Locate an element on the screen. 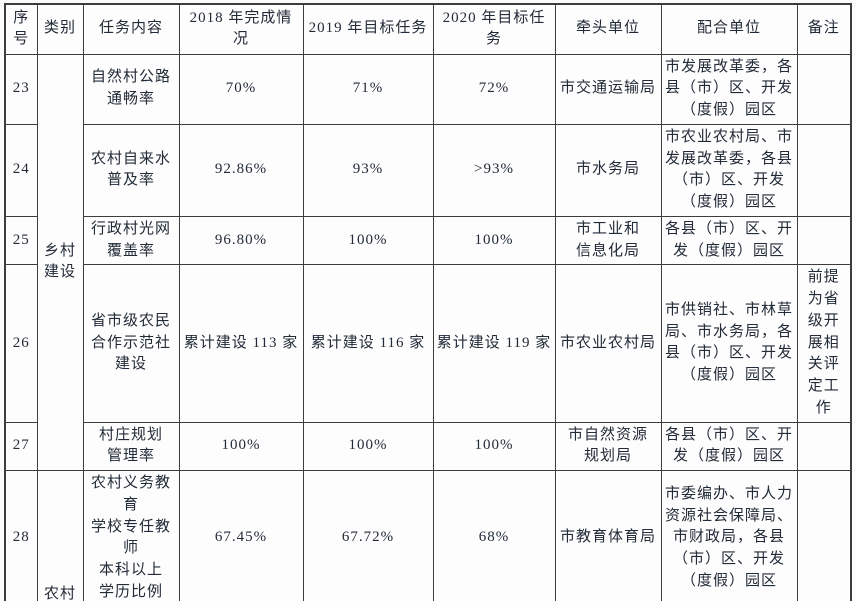 Image resolution: width=856 pixels, height=601 pixels. header-category: 类别 is located at coordinates (60, 29).